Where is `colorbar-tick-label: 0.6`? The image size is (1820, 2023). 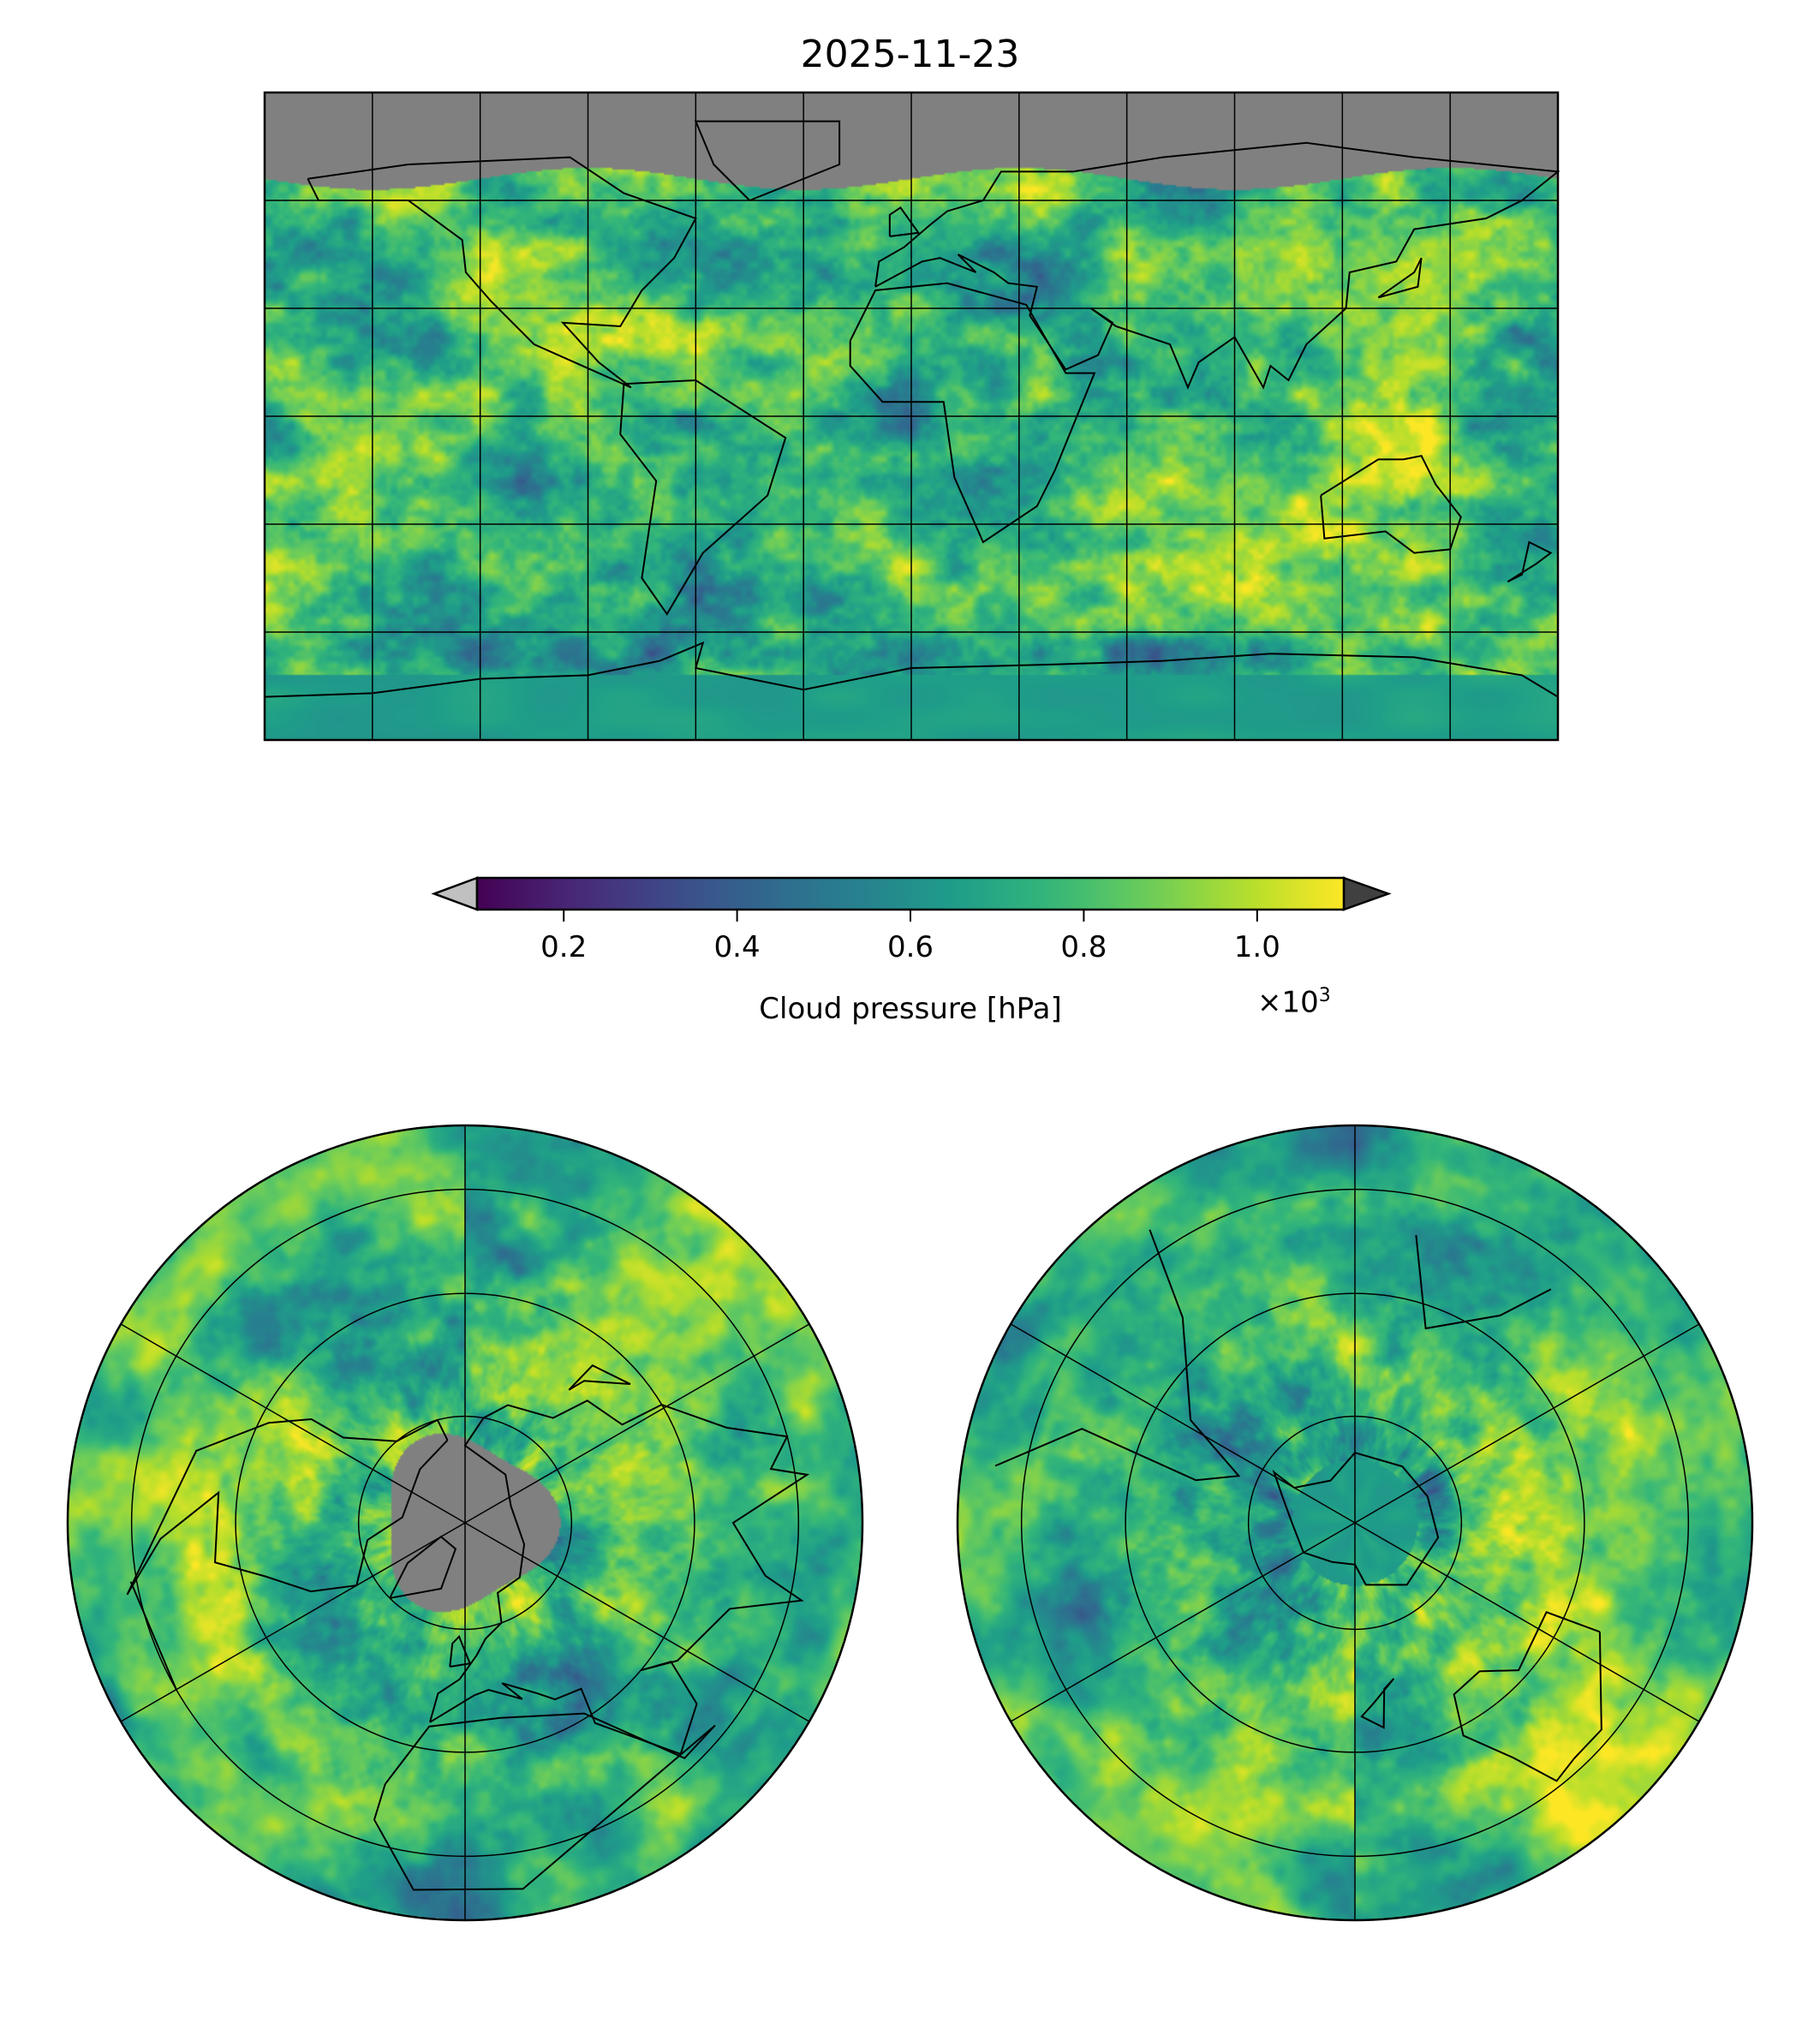
colorbar-tick-label: 0.6 is located at coordinates (910, 947).